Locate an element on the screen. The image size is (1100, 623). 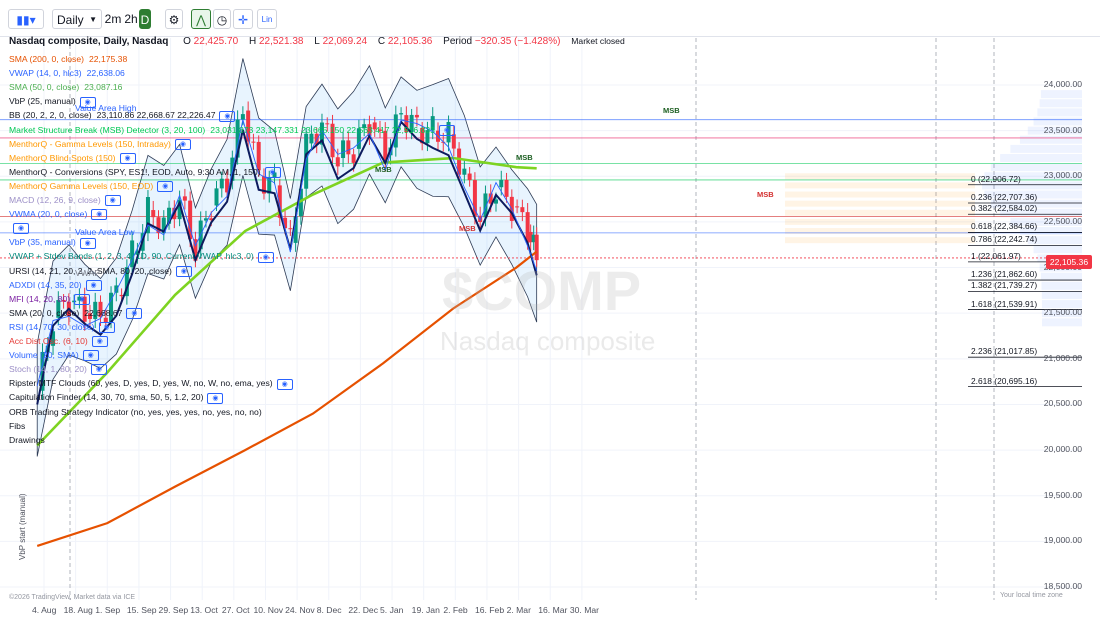
legend-row: VWAP (14, 0, hlc3) 22,638.06 is located at coordinates (67, 73).